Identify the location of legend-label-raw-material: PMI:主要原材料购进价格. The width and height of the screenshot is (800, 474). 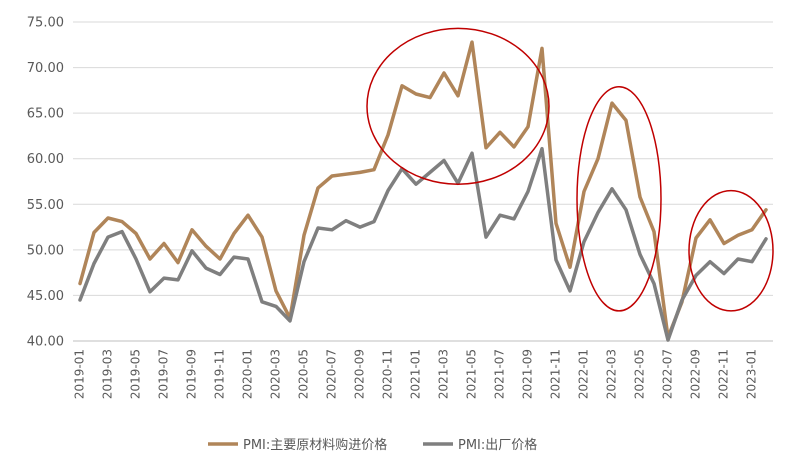
(315, 445).